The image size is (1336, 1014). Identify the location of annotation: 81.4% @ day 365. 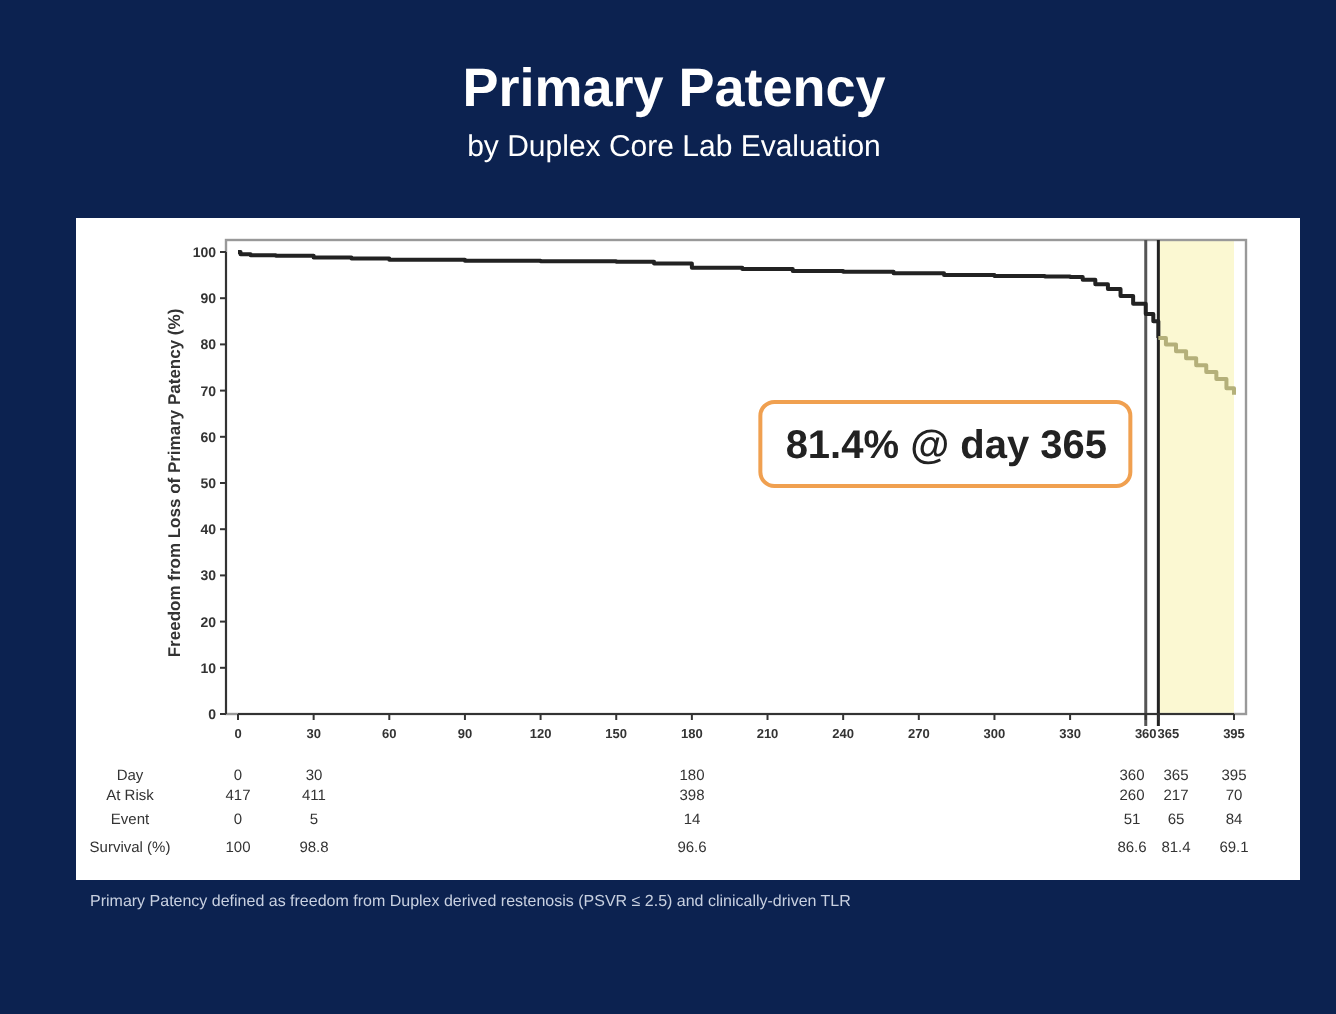
(946, 445).